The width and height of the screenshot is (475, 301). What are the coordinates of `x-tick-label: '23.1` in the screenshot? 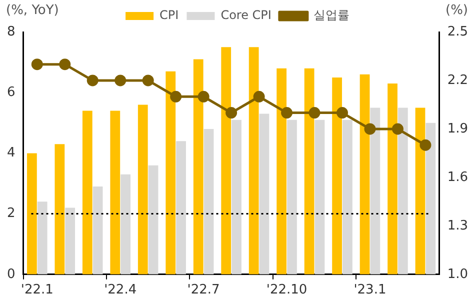 It's located at (370, 290).